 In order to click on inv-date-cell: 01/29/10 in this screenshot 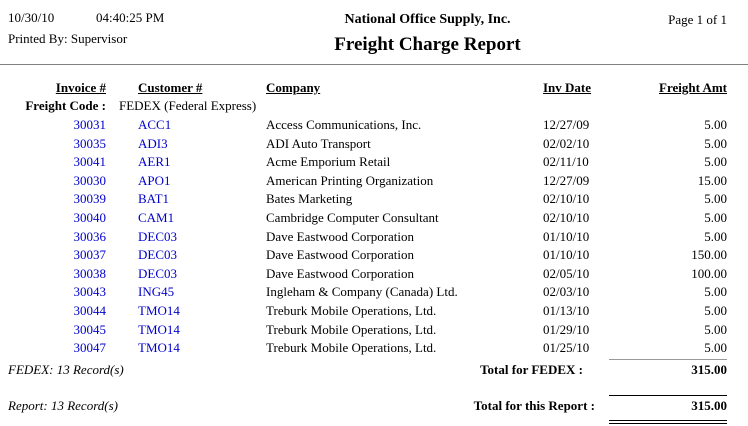, I will do `click(566, 329)`.